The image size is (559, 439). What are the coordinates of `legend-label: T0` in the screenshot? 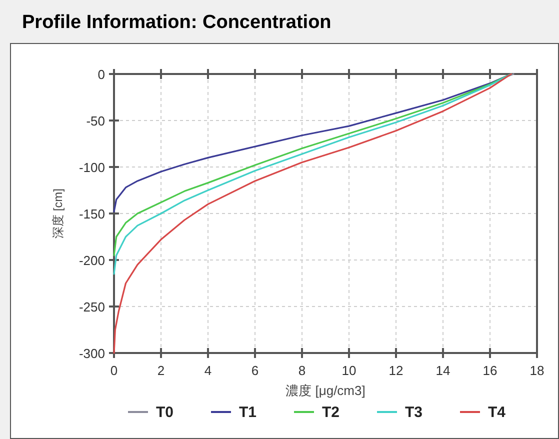 It's located at (165, 412).